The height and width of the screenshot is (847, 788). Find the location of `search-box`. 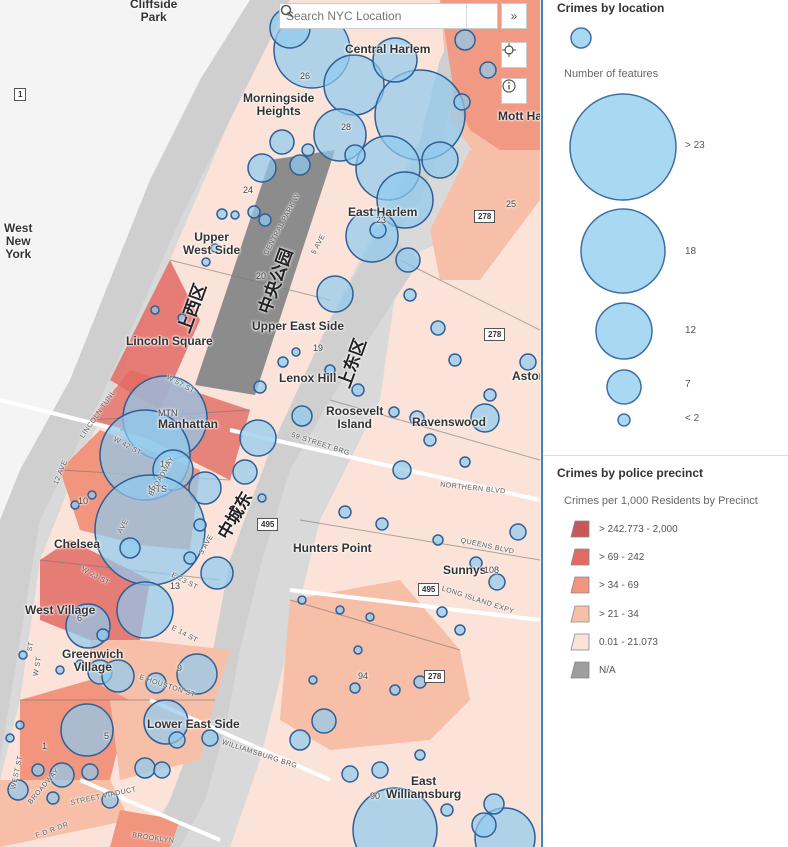

search-box is located at coordinates (388, 16).